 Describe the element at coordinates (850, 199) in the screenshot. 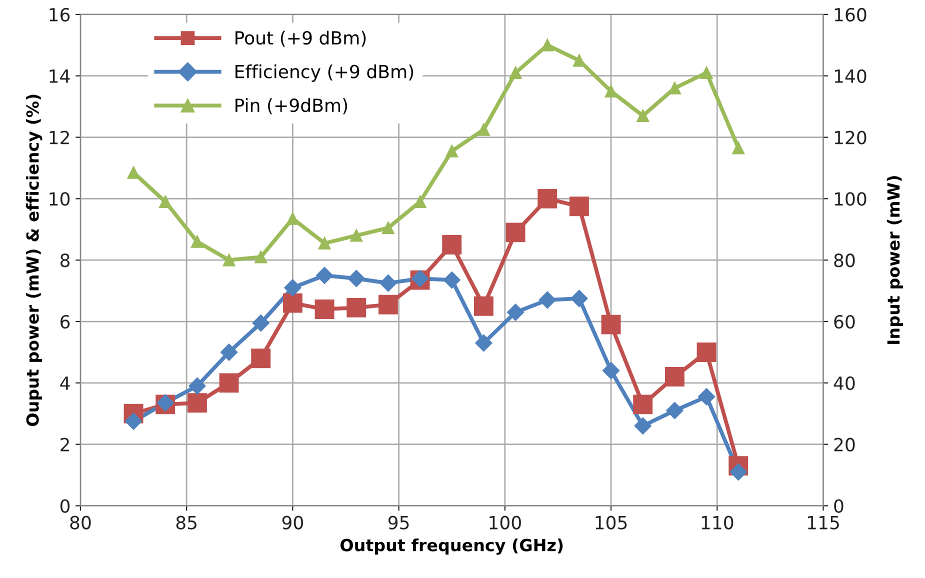

I see `y2-tick-label: 100` at that location.